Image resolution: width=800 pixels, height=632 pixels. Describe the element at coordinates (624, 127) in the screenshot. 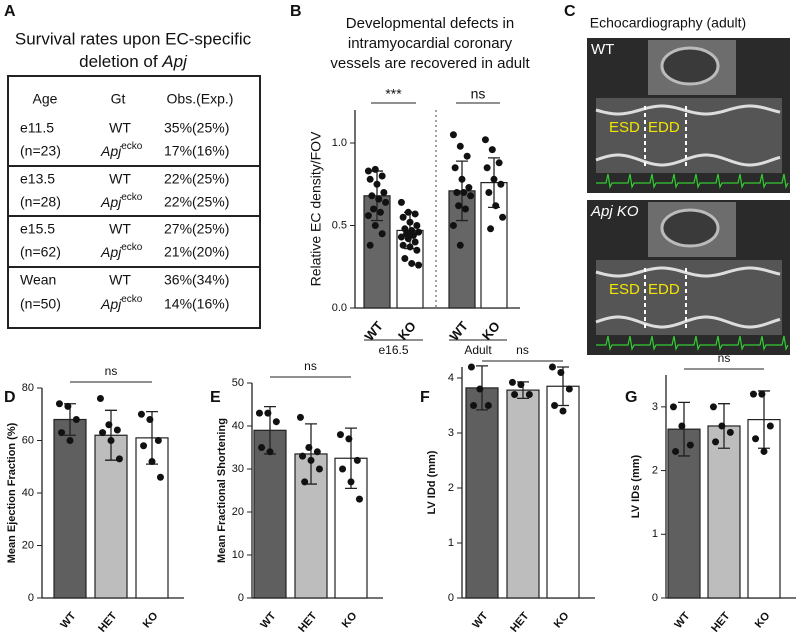

I see `echo-marker: ESD` at that location.